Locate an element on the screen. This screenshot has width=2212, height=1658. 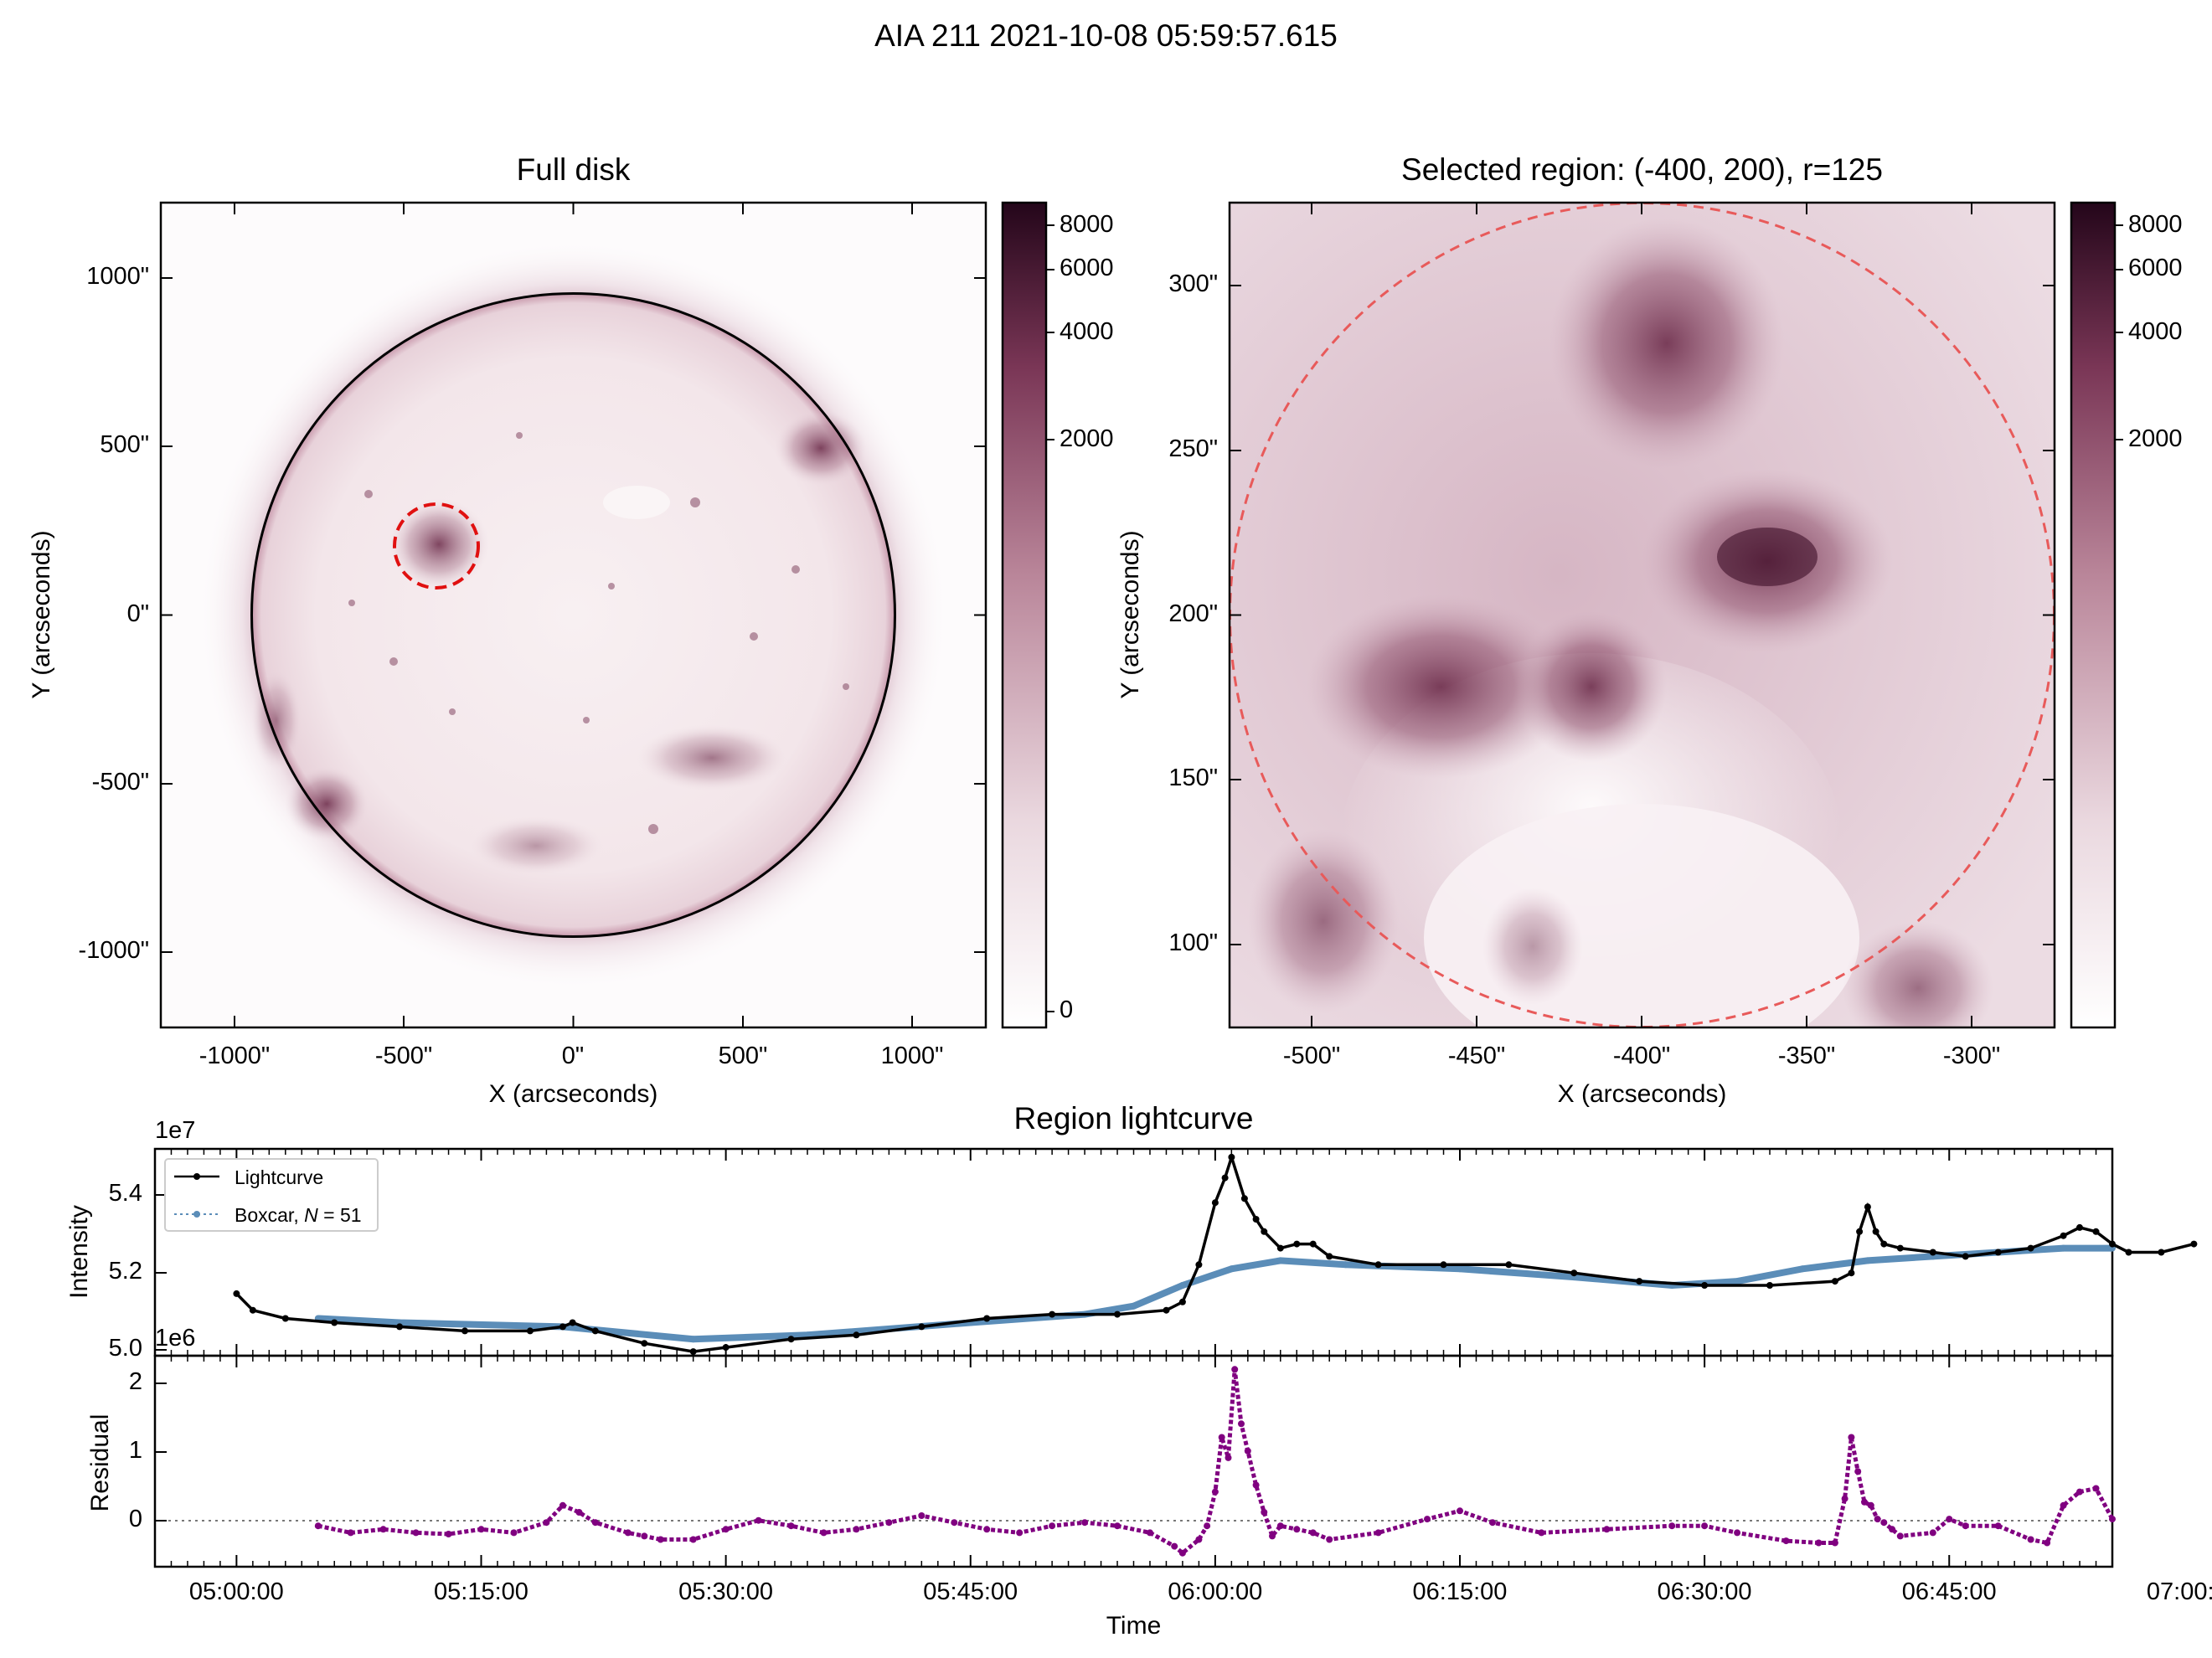
residual-ytick: 1 is located at coordinates (135, 1450).